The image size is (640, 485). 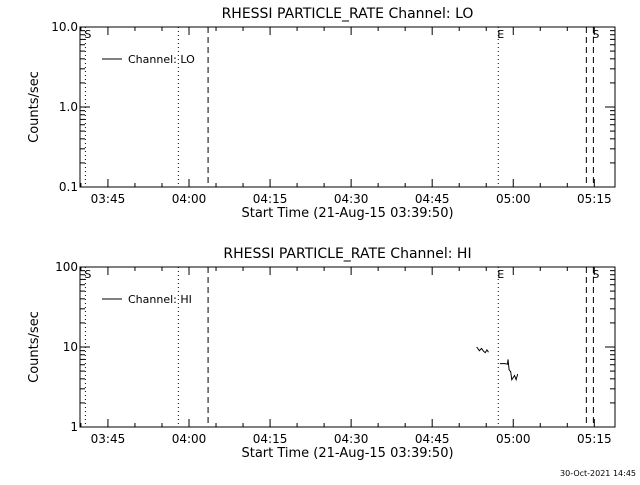 I want to click on footer-timestamp: 30-Oct-2021 14:45, so click(x=598, y=473).